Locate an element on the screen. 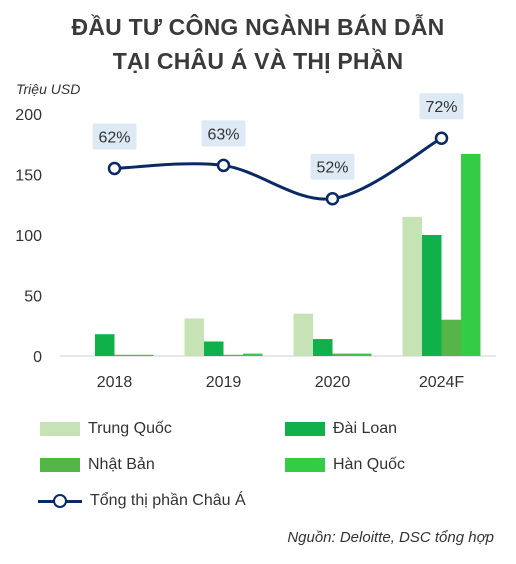  bar-hàn-quốc-2019 is located at coordinates (253, 354).